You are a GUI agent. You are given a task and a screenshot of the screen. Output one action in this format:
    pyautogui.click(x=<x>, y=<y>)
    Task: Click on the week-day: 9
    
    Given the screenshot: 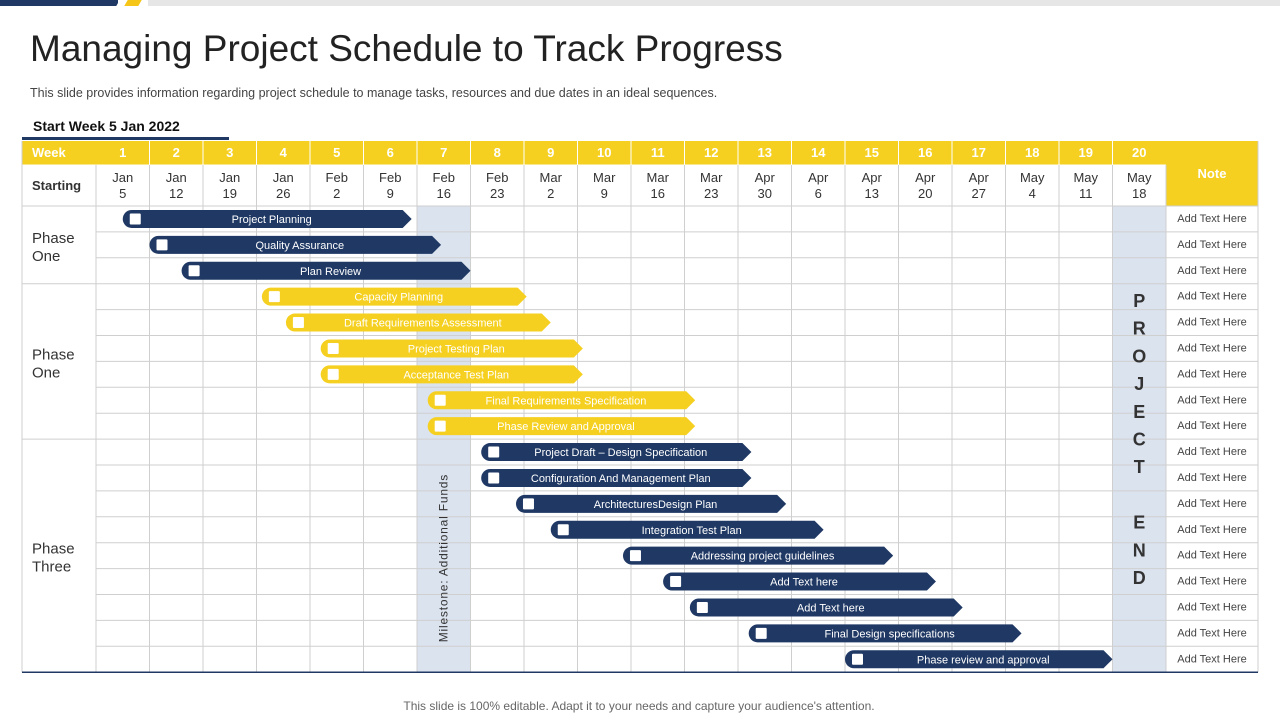 What is the action you would take?
    pyautogui.click(x=604, y=193)
    